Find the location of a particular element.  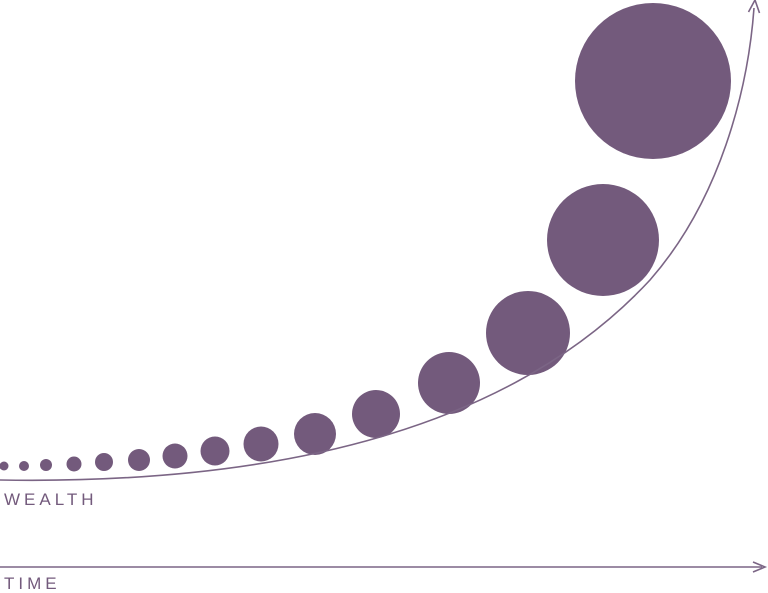

time-arrowhead-icon is located at coordinates (760, 567).